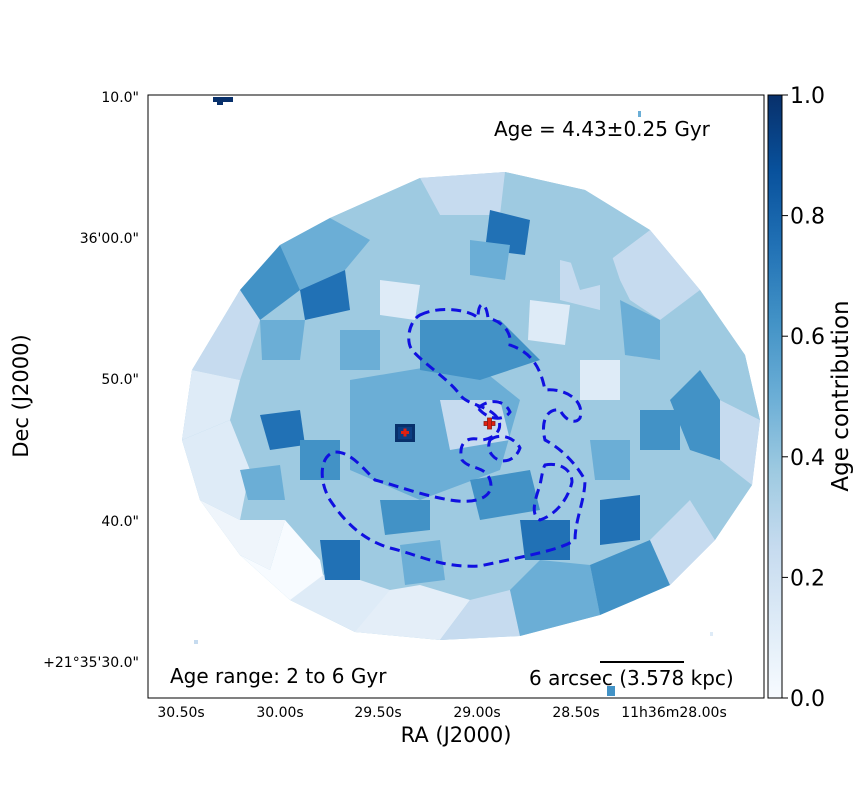  Describe the element at coordinates (120, 380) in the screenshot. I see `y-tick-label: 50.0"` at that location.